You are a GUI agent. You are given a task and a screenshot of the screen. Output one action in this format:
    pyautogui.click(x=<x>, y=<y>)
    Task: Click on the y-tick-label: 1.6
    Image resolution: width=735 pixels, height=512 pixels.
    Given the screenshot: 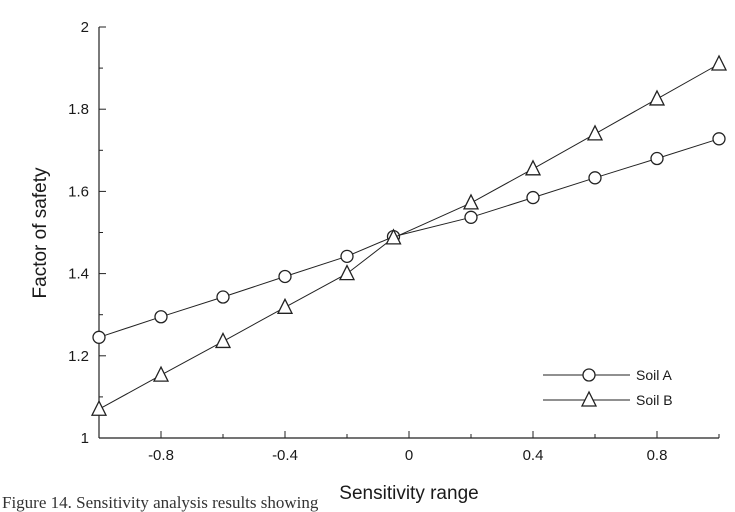 What is the action you would take?
    pyautogui.click(x=78, y=191)
    